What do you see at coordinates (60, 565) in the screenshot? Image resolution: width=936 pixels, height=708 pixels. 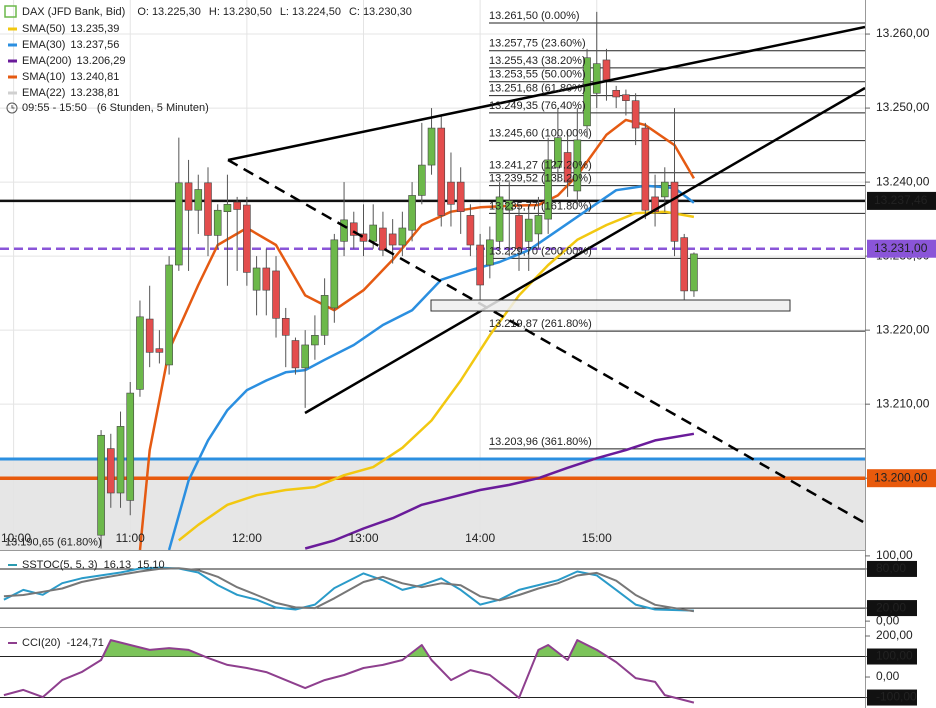 I see `indicator-title: SSTOC(5, 5, 3)` at bounding box center [60, 565].